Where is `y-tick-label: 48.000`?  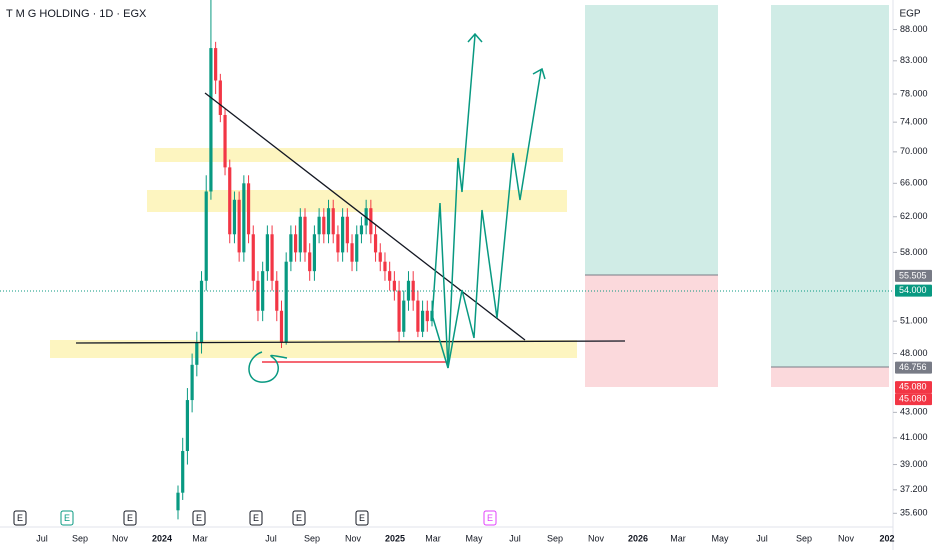 y-tick-label: 48.000 is located at coordinates (914, 353).